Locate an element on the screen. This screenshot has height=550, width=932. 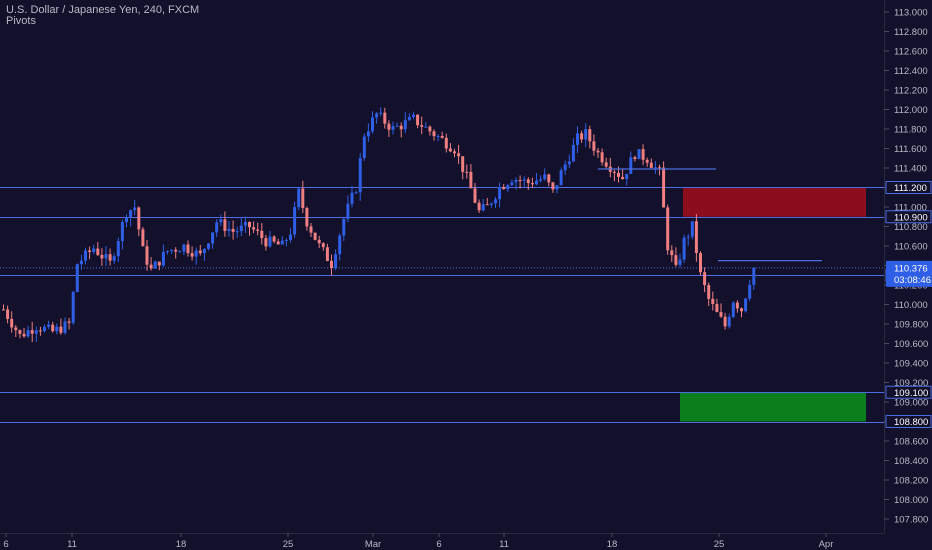
x-tick-label: Mar is located at coordinates (373, 544).